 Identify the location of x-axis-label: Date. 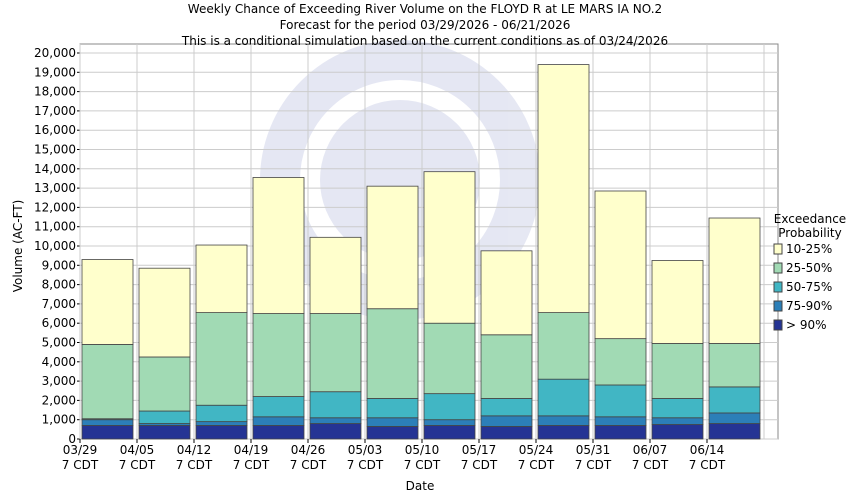
(420, 486).